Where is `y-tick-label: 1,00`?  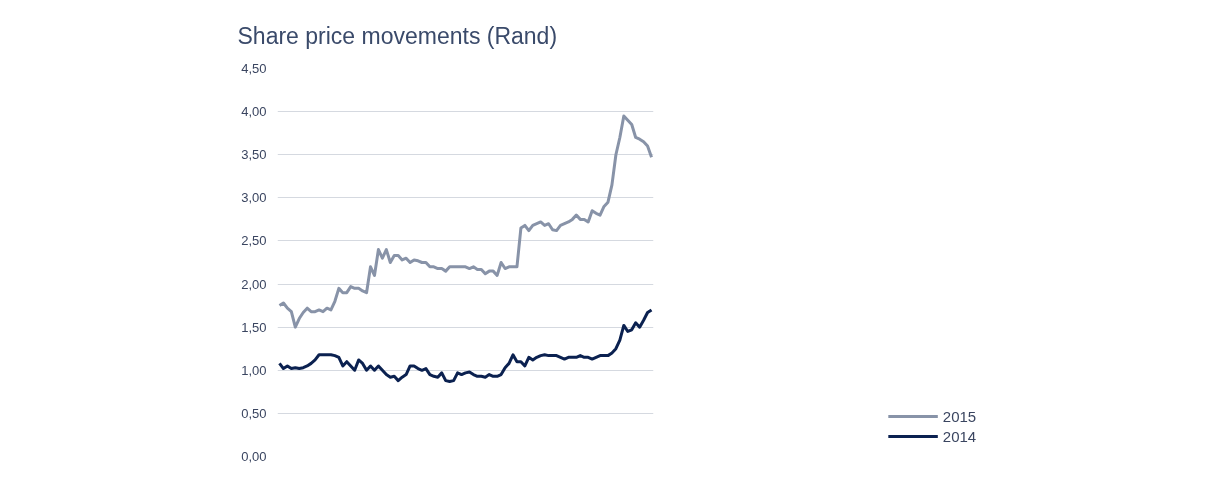
y-tick-label: 1,00 is located at coordinates (254, 370).